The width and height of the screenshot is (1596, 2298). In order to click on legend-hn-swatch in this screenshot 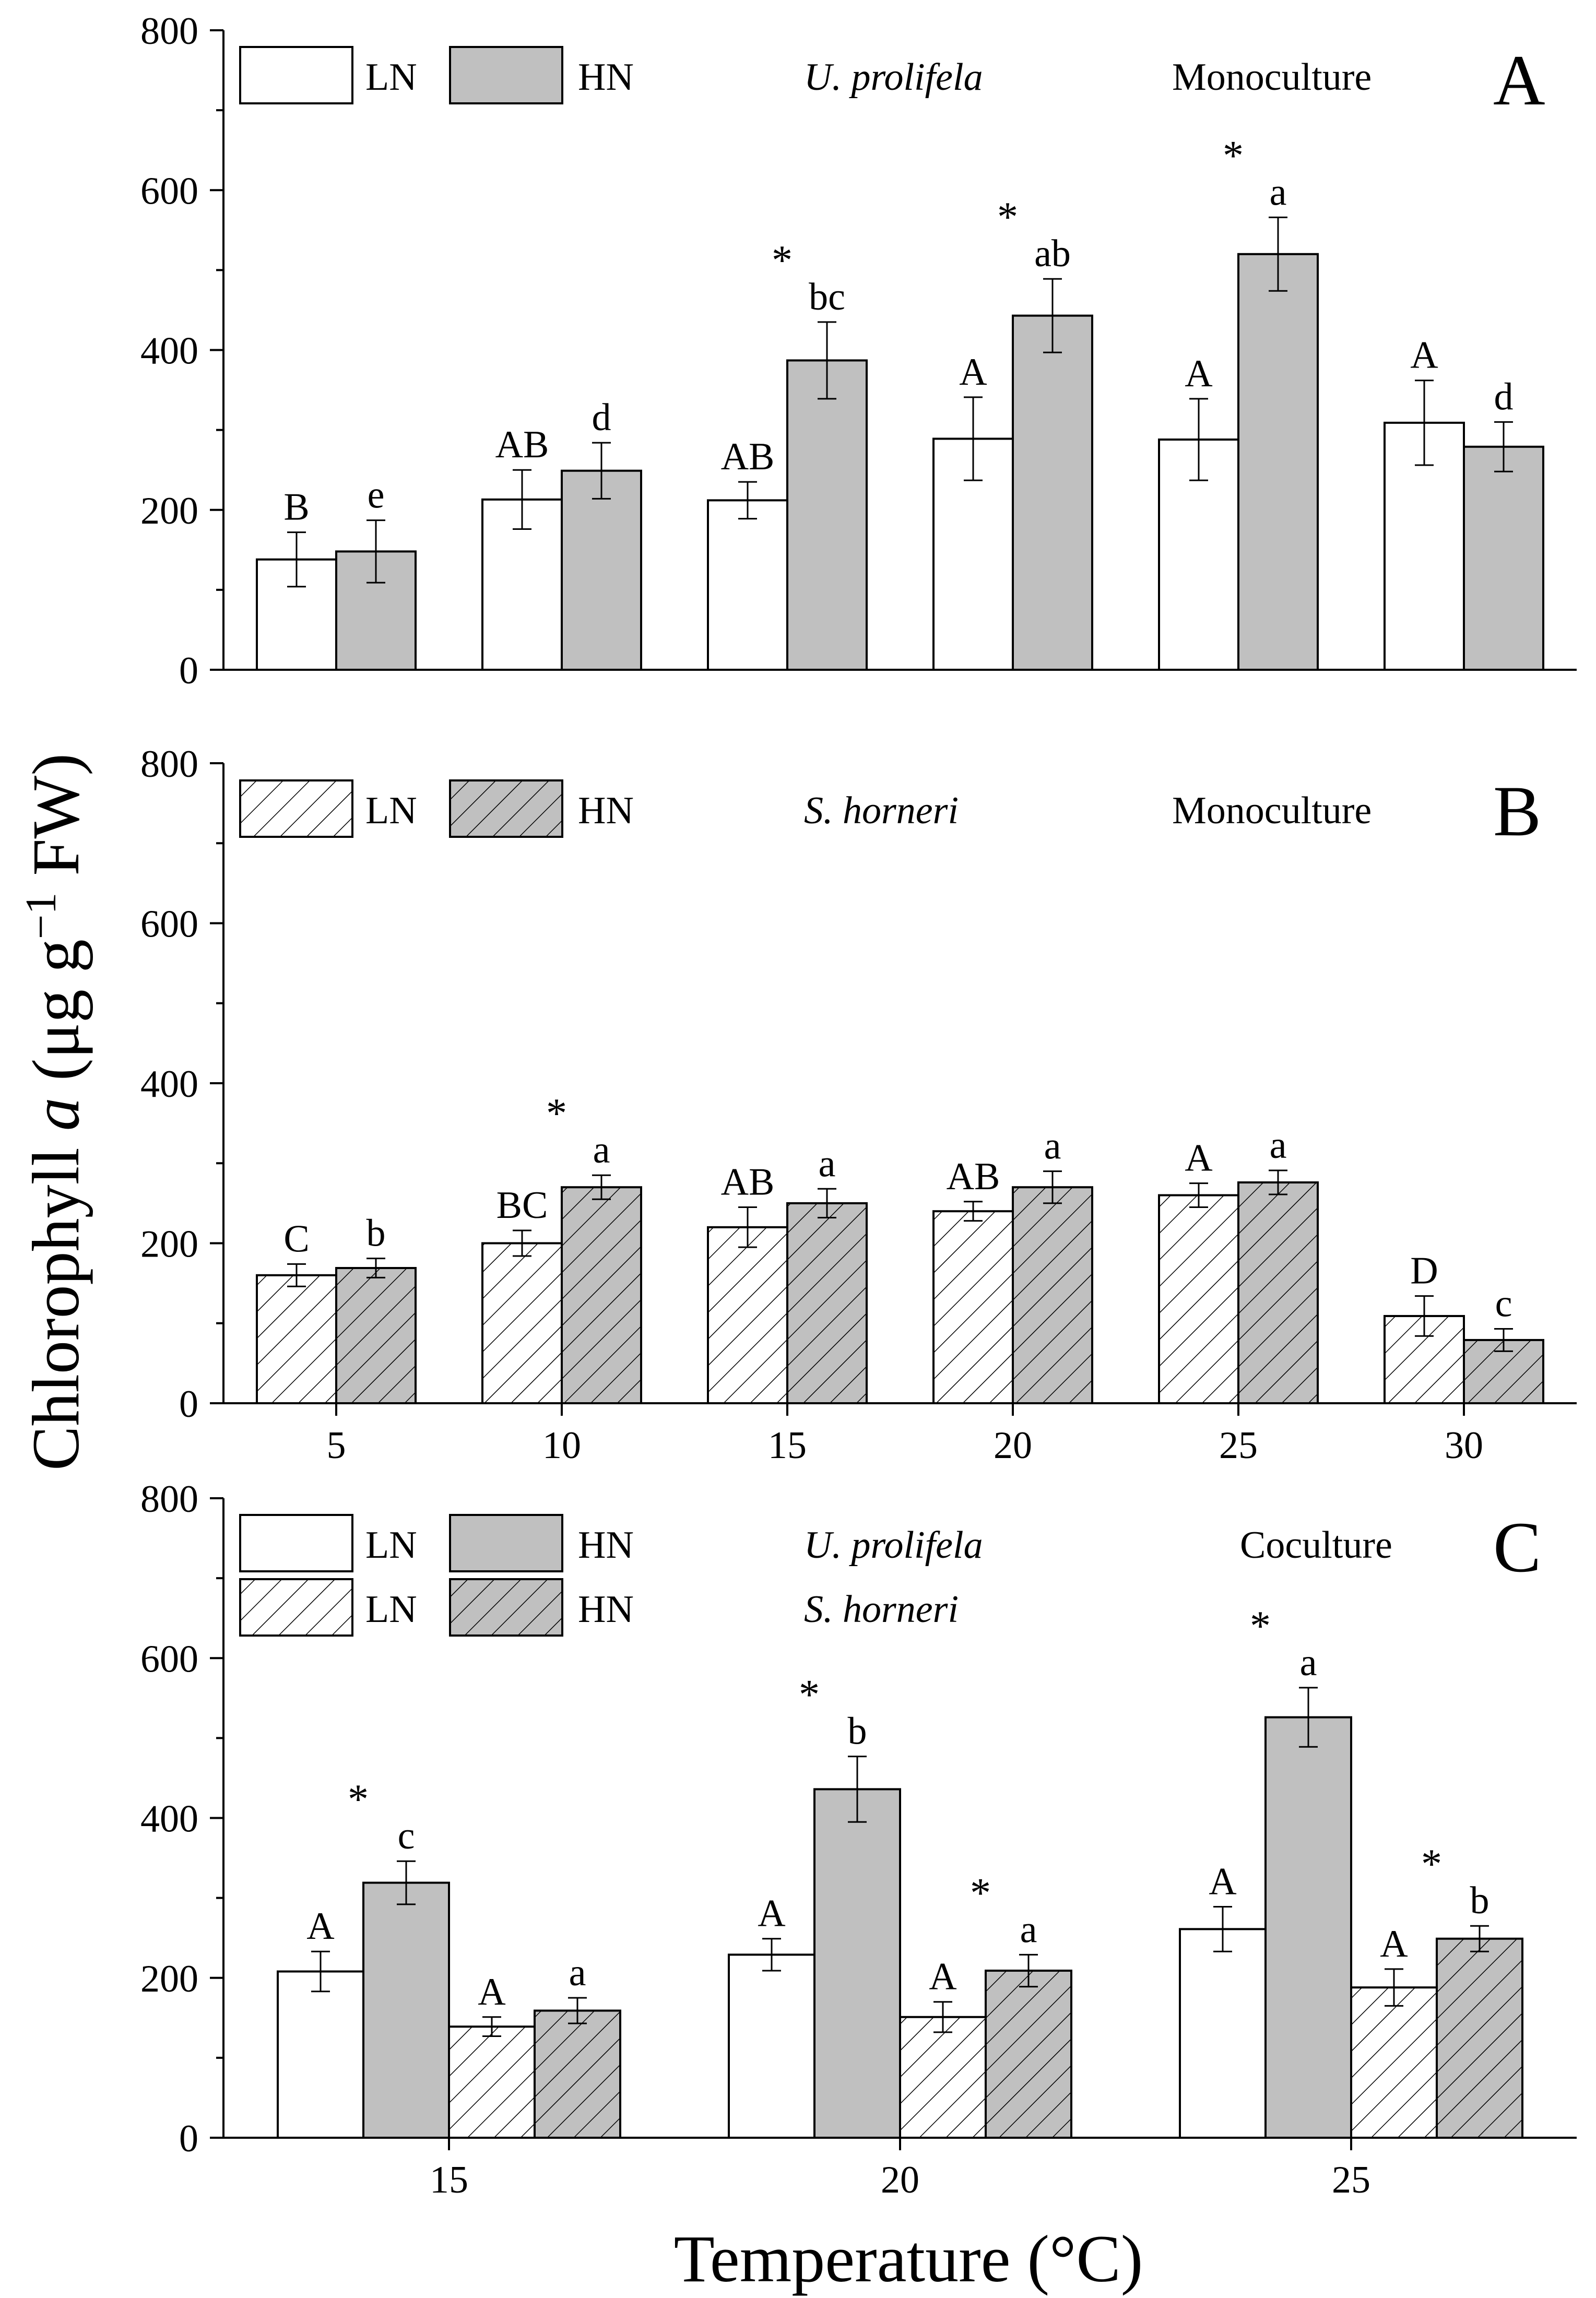, I will do `click(506, 75)`.